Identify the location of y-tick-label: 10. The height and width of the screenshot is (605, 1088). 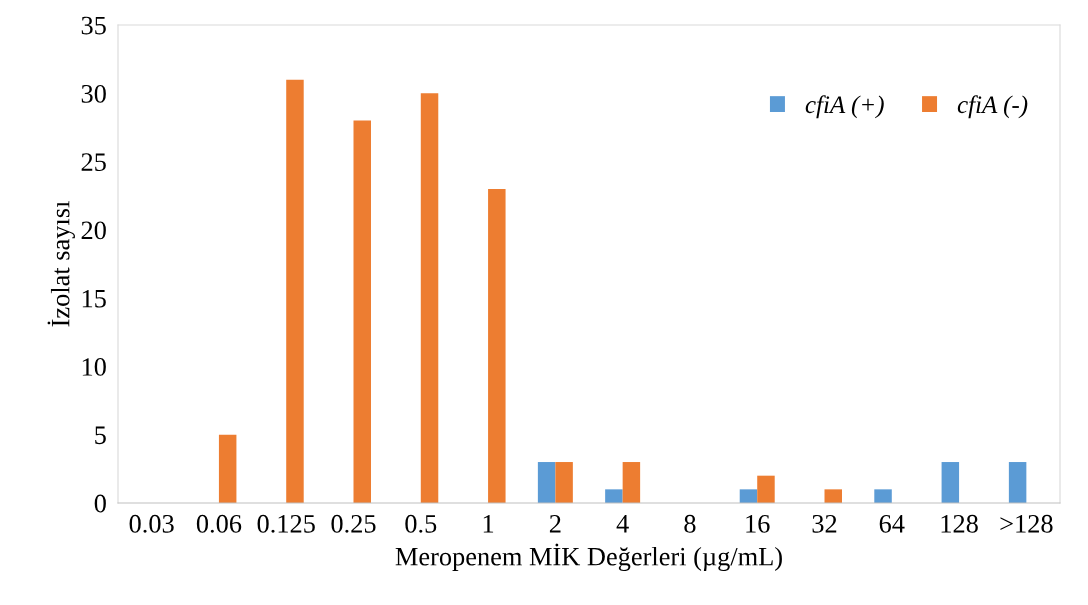
(94, 367).